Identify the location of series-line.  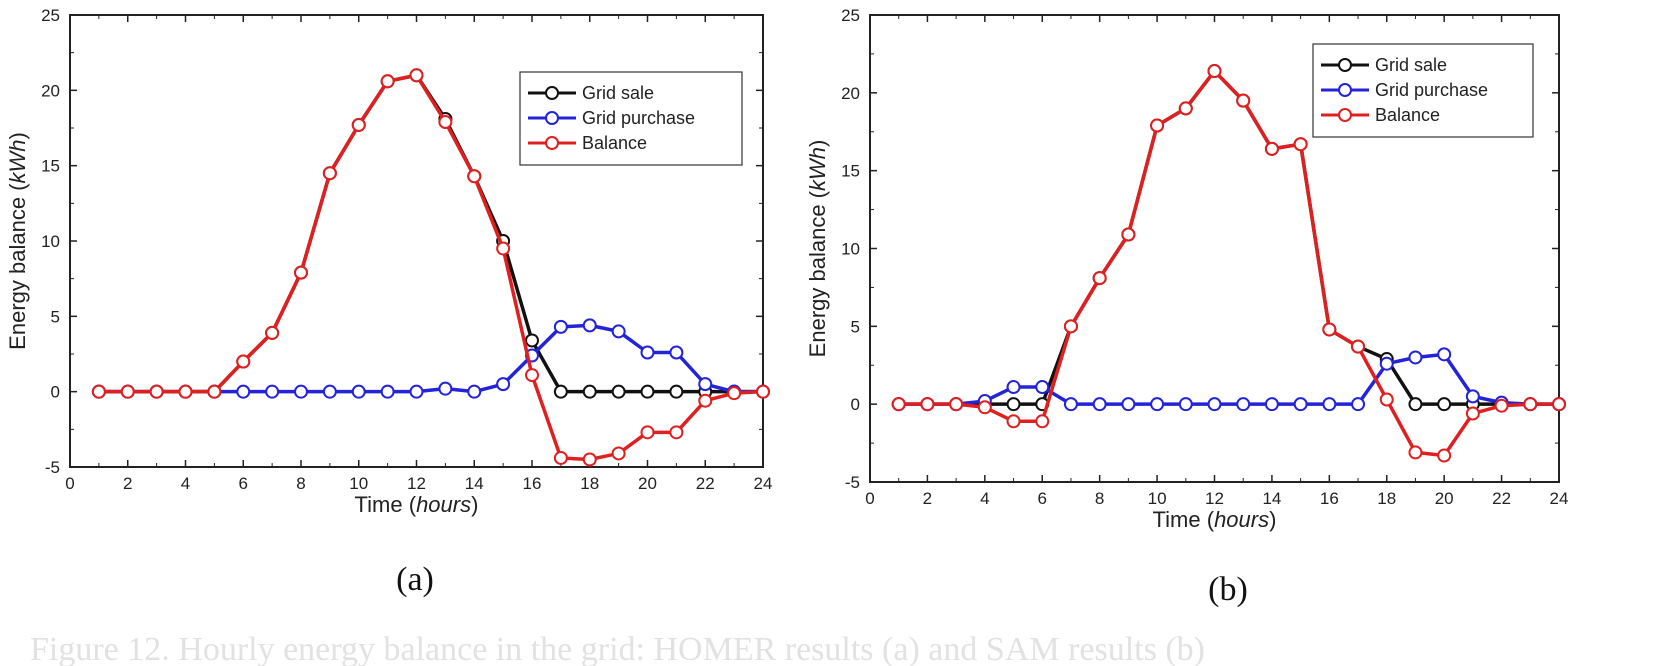
(1228, 379).